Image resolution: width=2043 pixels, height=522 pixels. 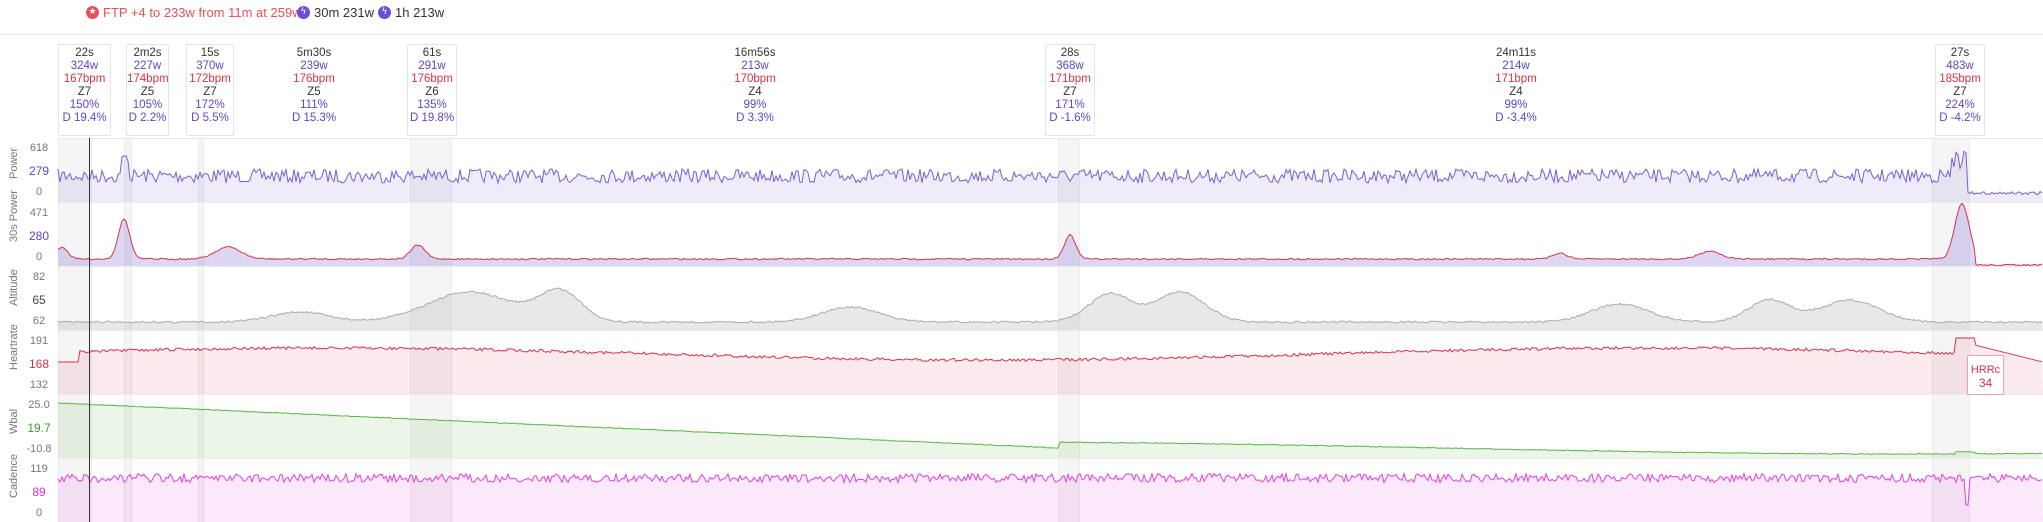 I want to click on interval-card: 24m11s 214w 171bpm Z4 99% D -3.4%, so click(x=1516, y=90).